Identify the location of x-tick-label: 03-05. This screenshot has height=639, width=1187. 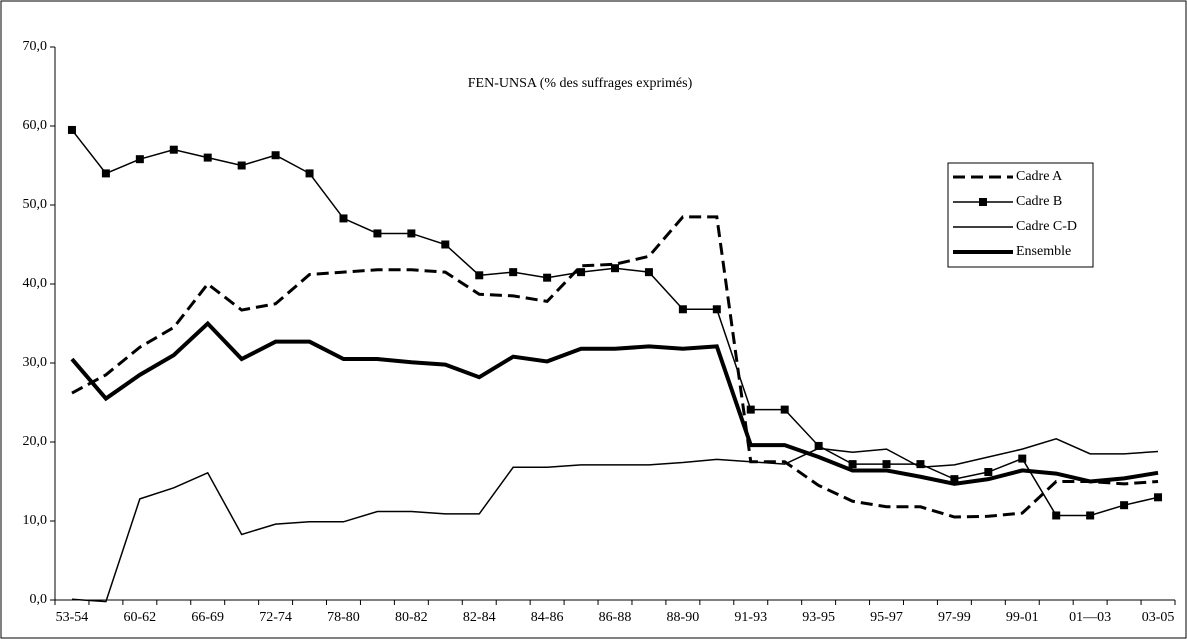
(1158, 617).